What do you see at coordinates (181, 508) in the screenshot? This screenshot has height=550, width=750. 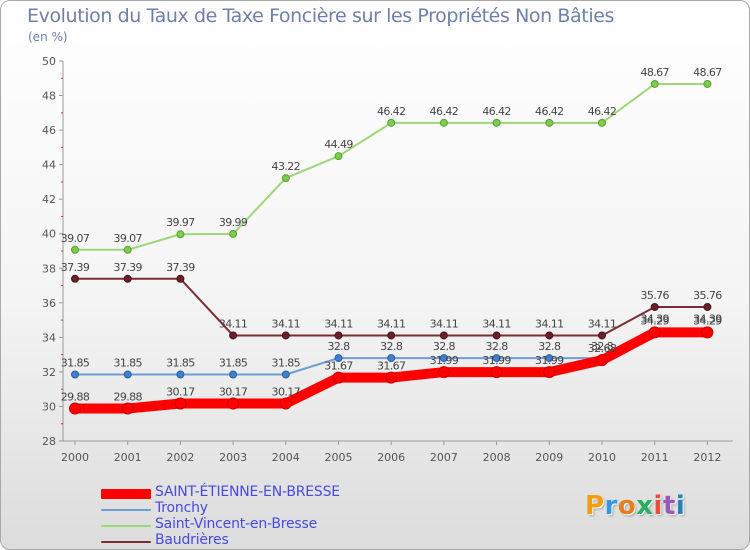 I see `legend-label: Tronchy` at bounding box center [181, 508].